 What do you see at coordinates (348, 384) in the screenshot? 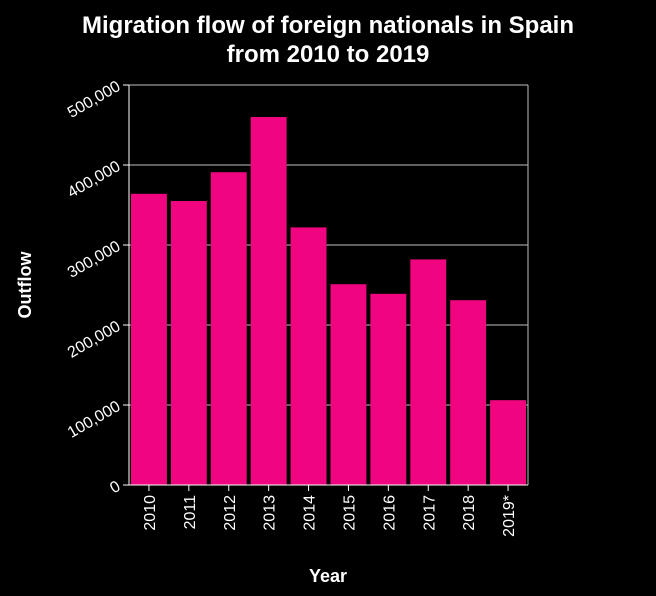
I see `bar-2015` at bounding box center [348, 384].